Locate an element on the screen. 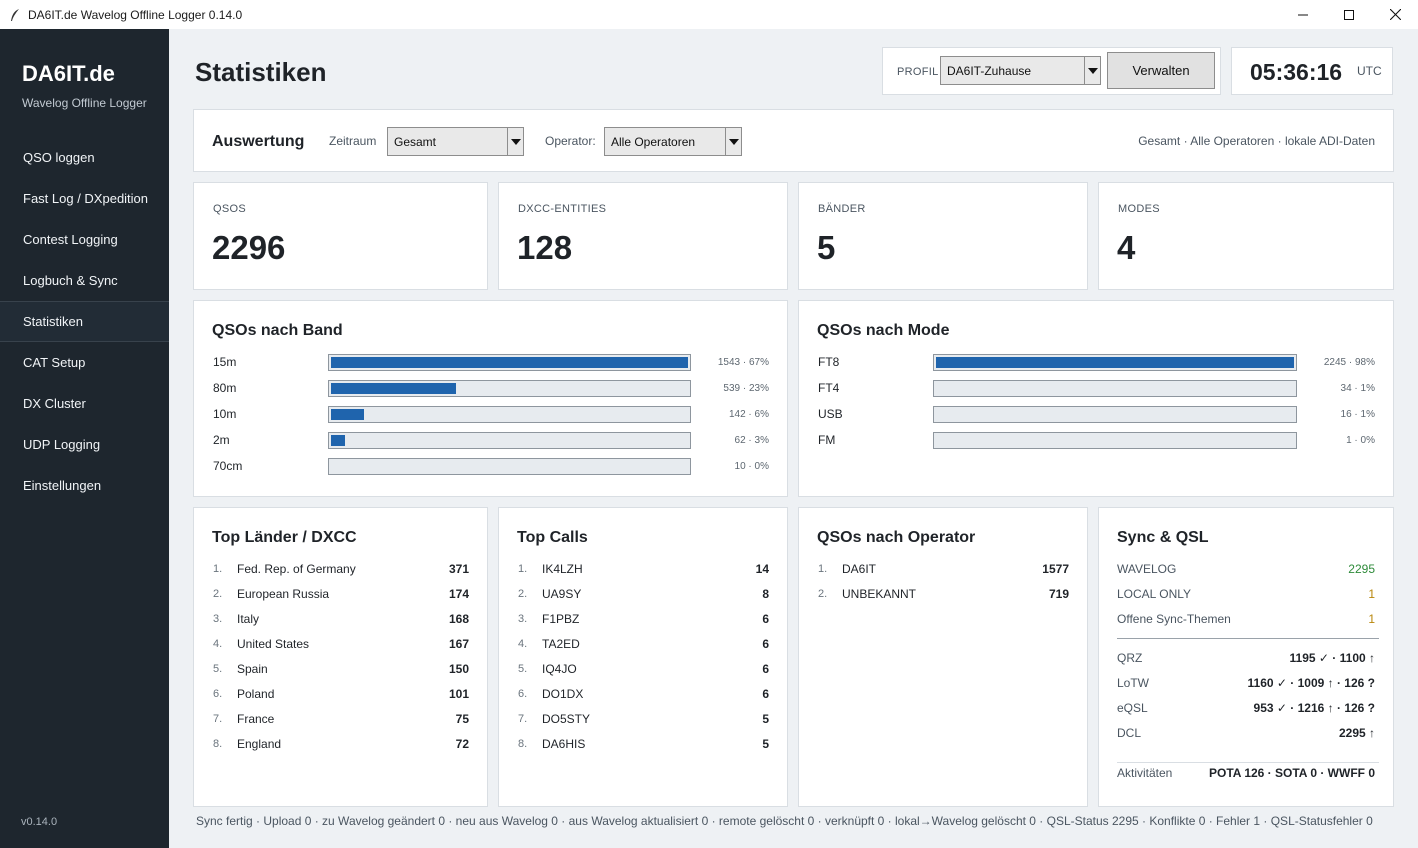 The height and width of the screenshot is (848, 1418). bar-label: 15m is located at coordinates (225, 362).